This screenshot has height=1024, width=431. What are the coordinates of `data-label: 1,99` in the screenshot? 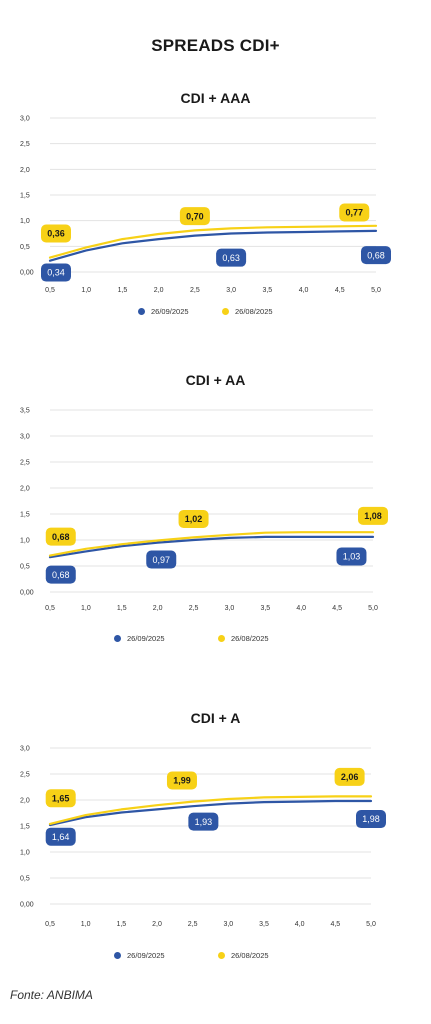 It's located at (181, 780).